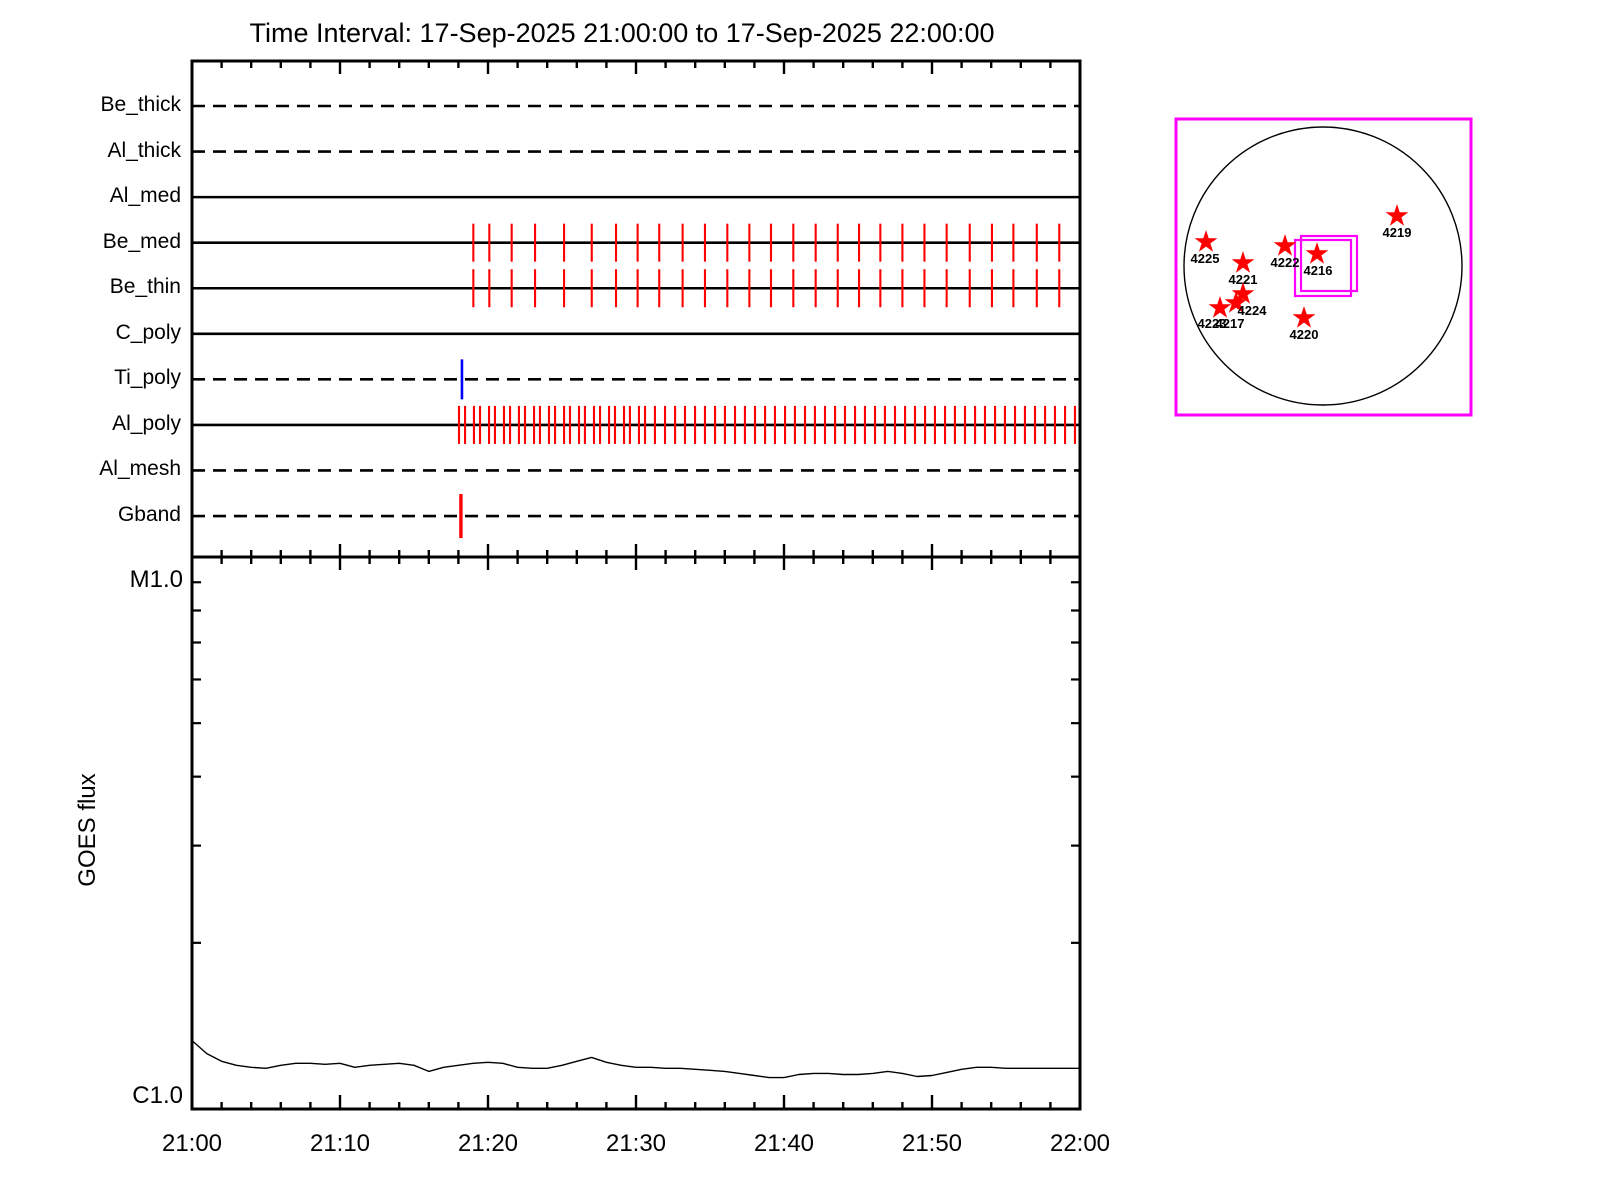 Image resolution: width=1600 pixels, height=1200 pixels. Describe the element at coordinates (767, 424) in the screenshot. I see `event-ticks-Al_poly` at that location.